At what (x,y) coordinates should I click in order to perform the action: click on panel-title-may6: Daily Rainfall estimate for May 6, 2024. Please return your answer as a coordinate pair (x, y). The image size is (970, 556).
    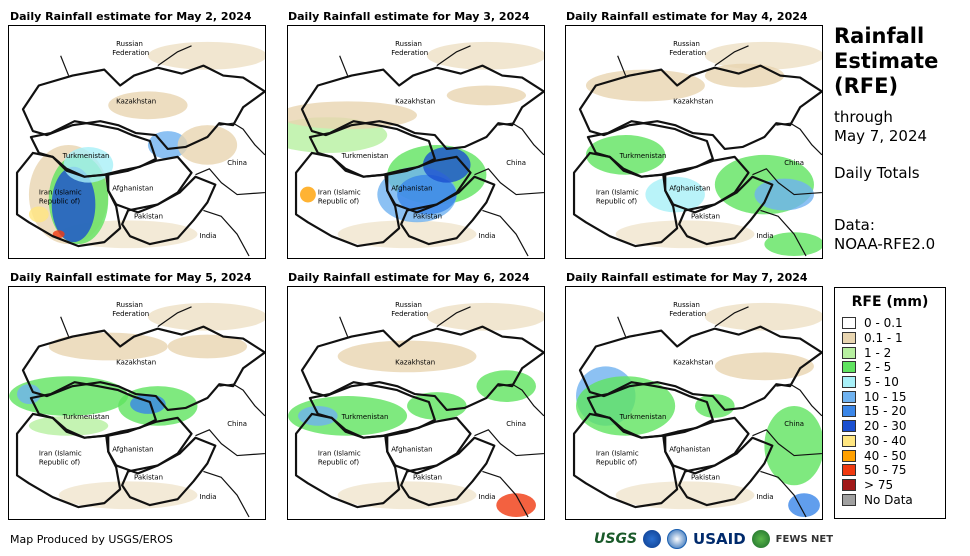
    Looking at the image, I should click on (409, 277).